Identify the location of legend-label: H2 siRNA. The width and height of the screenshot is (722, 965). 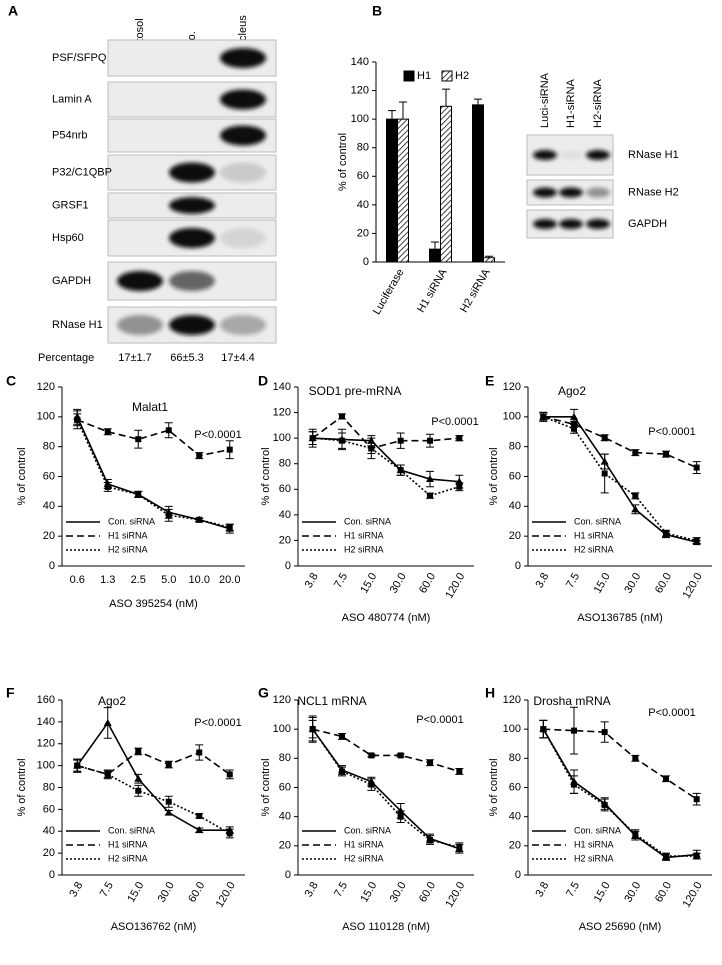
(128, 549).